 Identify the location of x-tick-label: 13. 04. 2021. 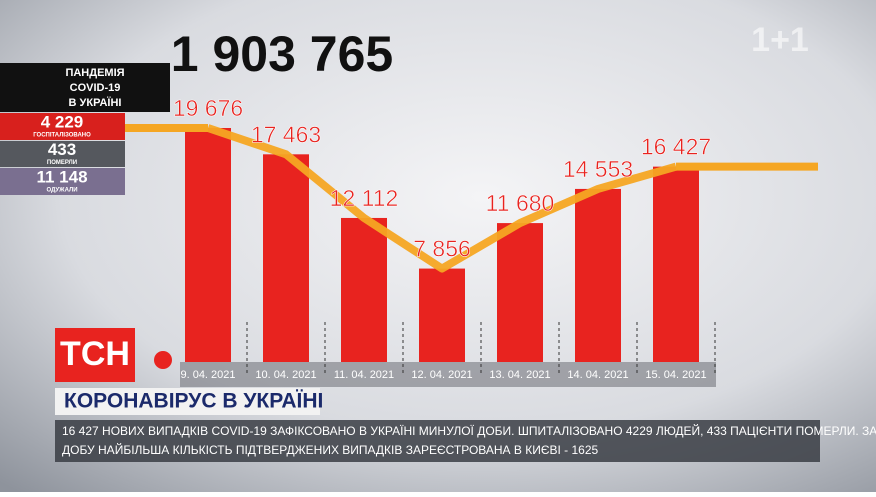
(519, 375).